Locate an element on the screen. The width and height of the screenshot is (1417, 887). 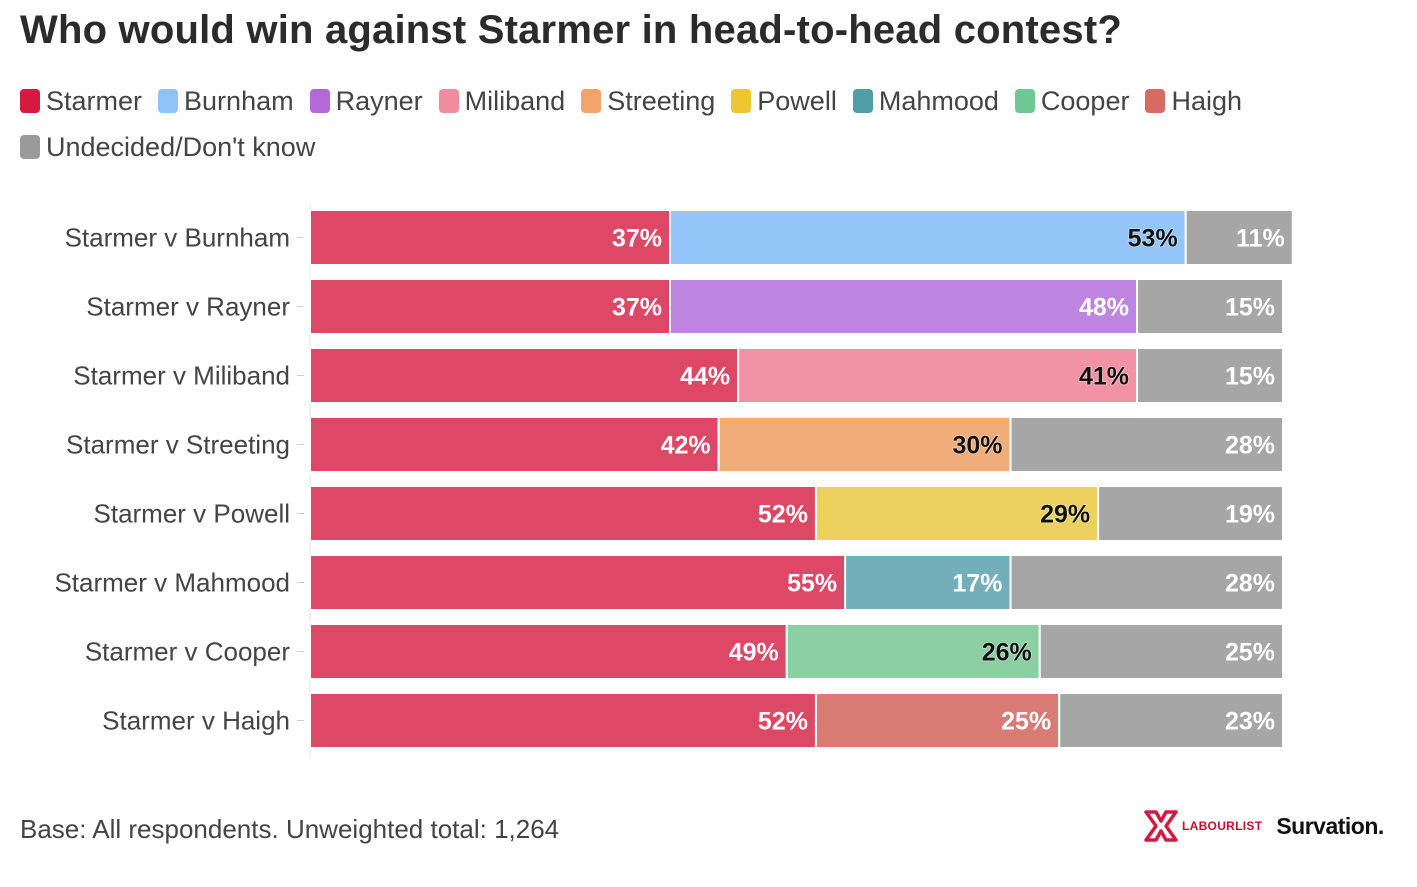
legend-label: Mahmood is located at coordinates (938, 100).